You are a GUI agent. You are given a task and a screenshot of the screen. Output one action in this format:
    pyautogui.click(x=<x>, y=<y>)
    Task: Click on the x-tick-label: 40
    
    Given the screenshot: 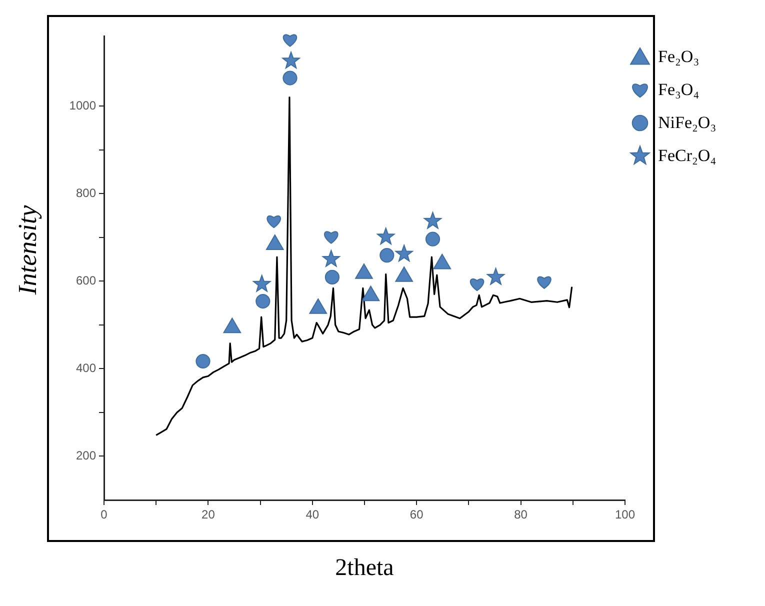 What is the action you would take?
    pyautogui.click(x=313, y=515)
    